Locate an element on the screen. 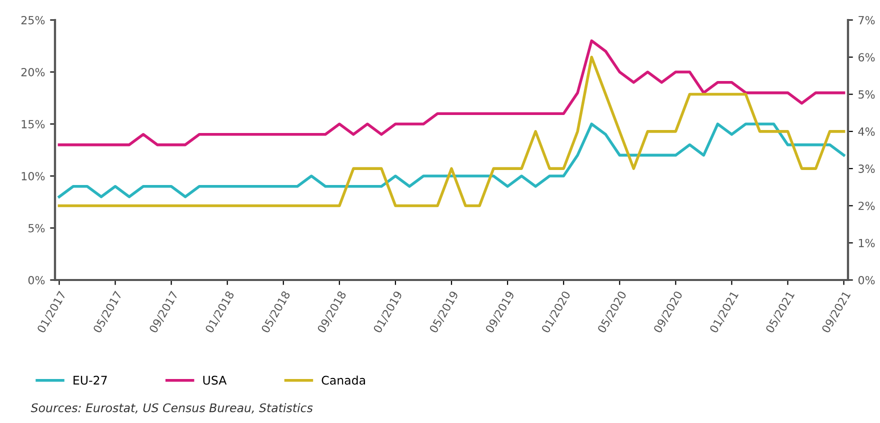  y2-tick-label: 5% is located at coordinates (866, 94).